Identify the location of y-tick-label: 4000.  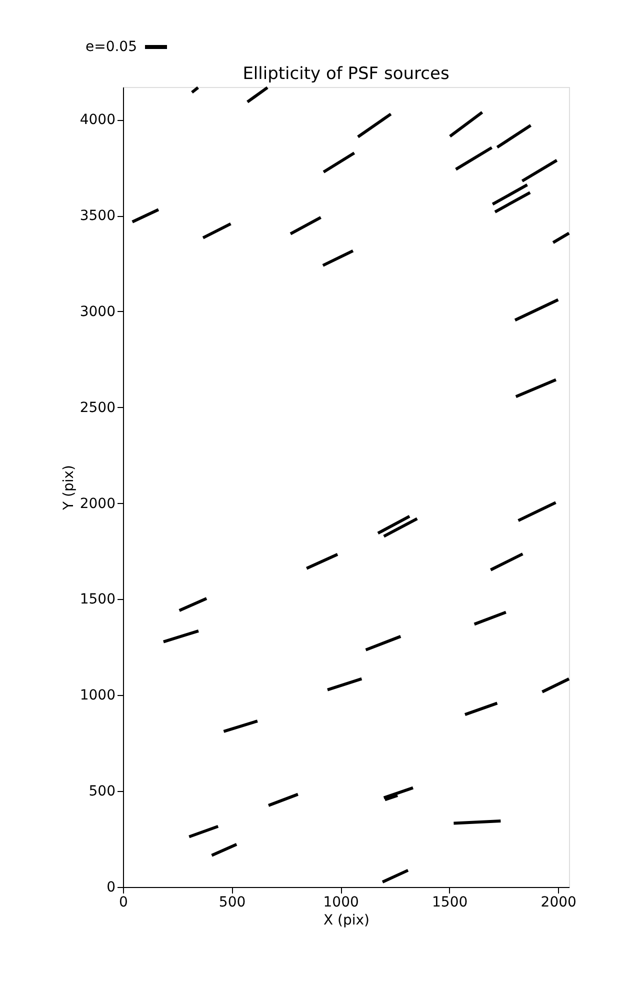
(98, 120).